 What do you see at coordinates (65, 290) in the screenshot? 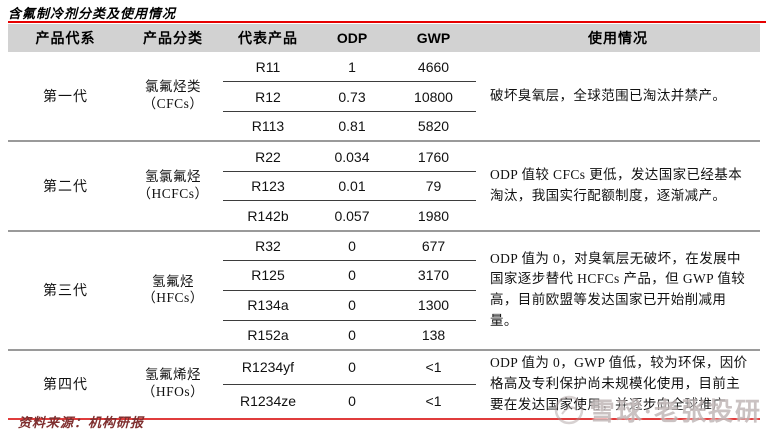
I see `generation-cell: 第三代` at bounding box center [65, 290].